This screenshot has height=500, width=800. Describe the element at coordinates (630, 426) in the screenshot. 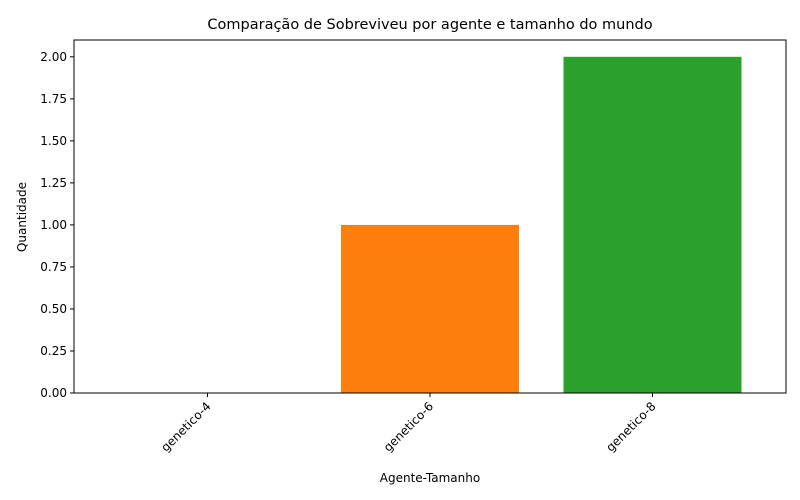

I see `x-tick-label: genetico-8` at that location.